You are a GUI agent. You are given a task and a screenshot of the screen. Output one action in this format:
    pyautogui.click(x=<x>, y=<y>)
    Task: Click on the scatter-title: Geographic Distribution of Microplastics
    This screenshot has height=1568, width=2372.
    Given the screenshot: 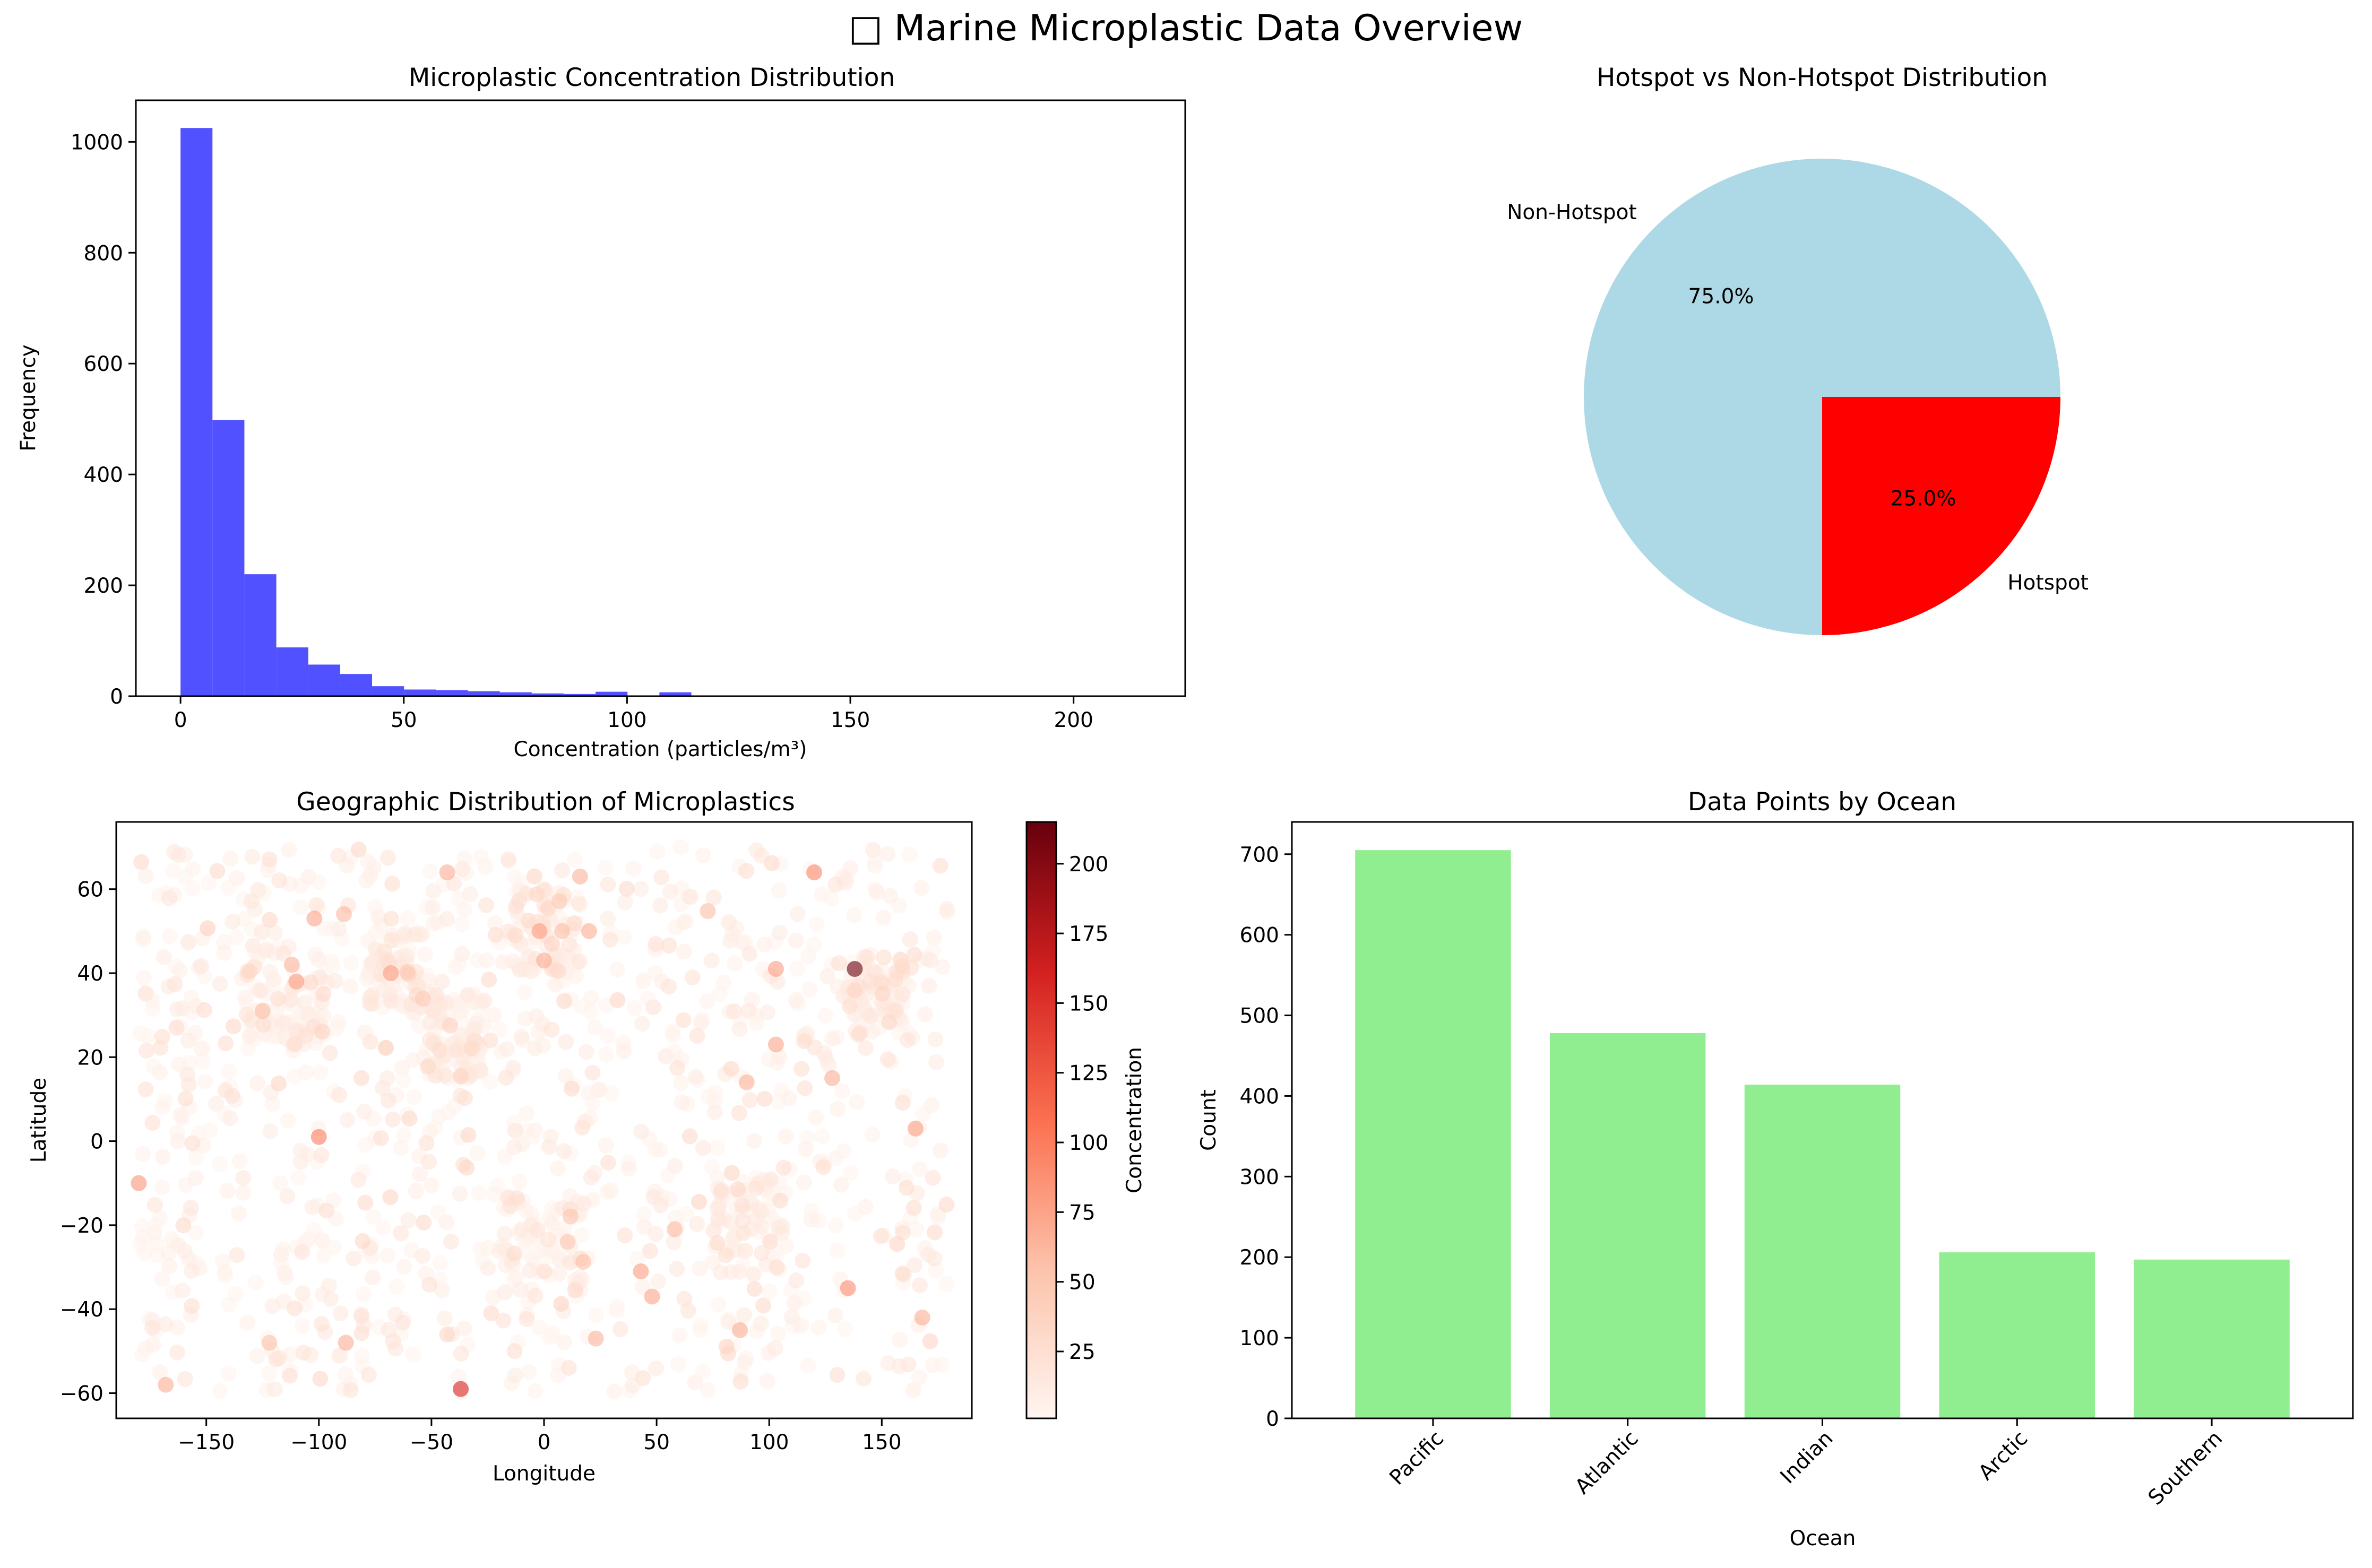 What is the action you would take?
    pyautogui.click(x=545, y=802)
    